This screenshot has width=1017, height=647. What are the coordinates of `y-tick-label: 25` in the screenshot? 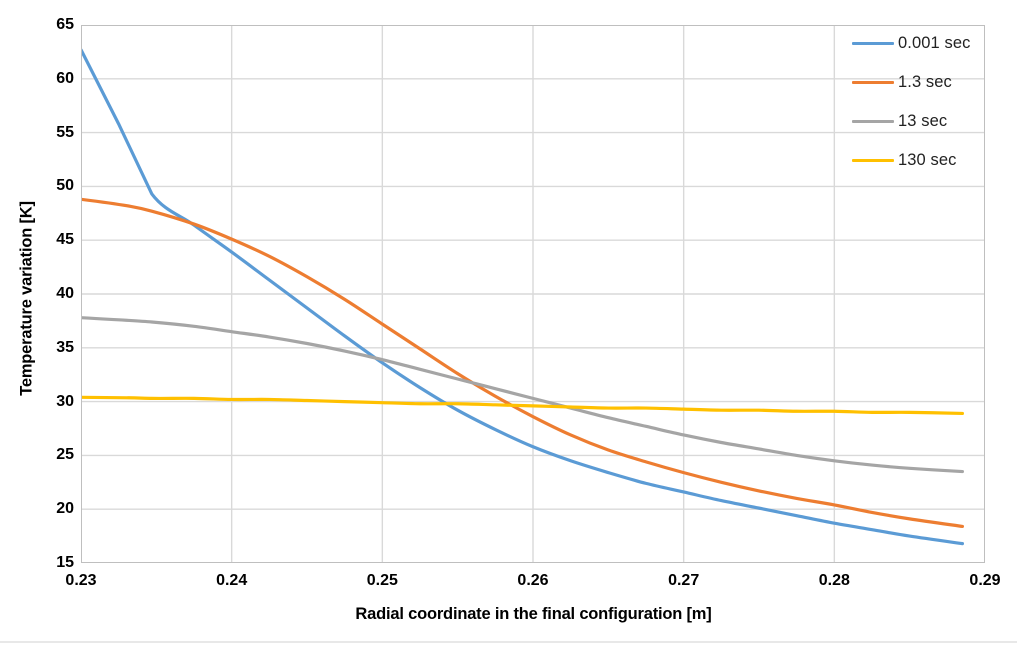 It's located at (65, 455).